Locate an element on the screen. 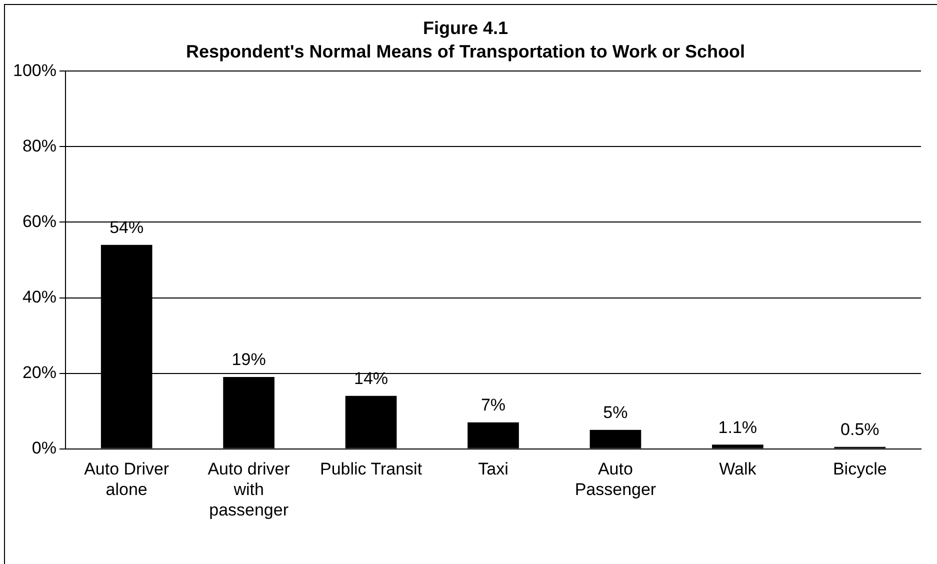 The height and width of the screenshot is (564, 937). y-tick-label: 40% is located at coordinates (39, 296).